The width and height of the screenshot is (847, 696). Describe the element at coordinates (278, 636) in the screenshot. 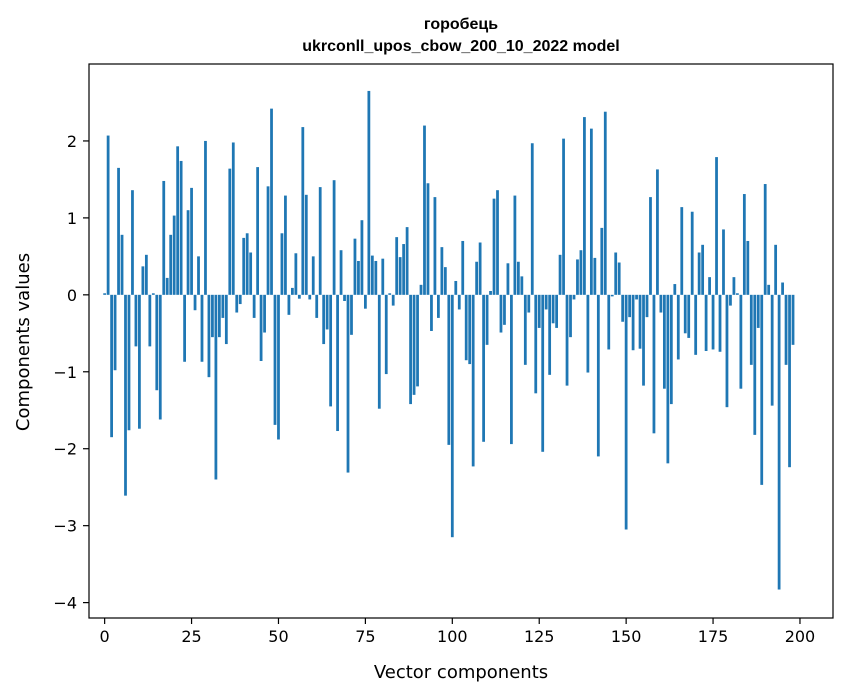

I see `x-tick-label: 50` at that location.